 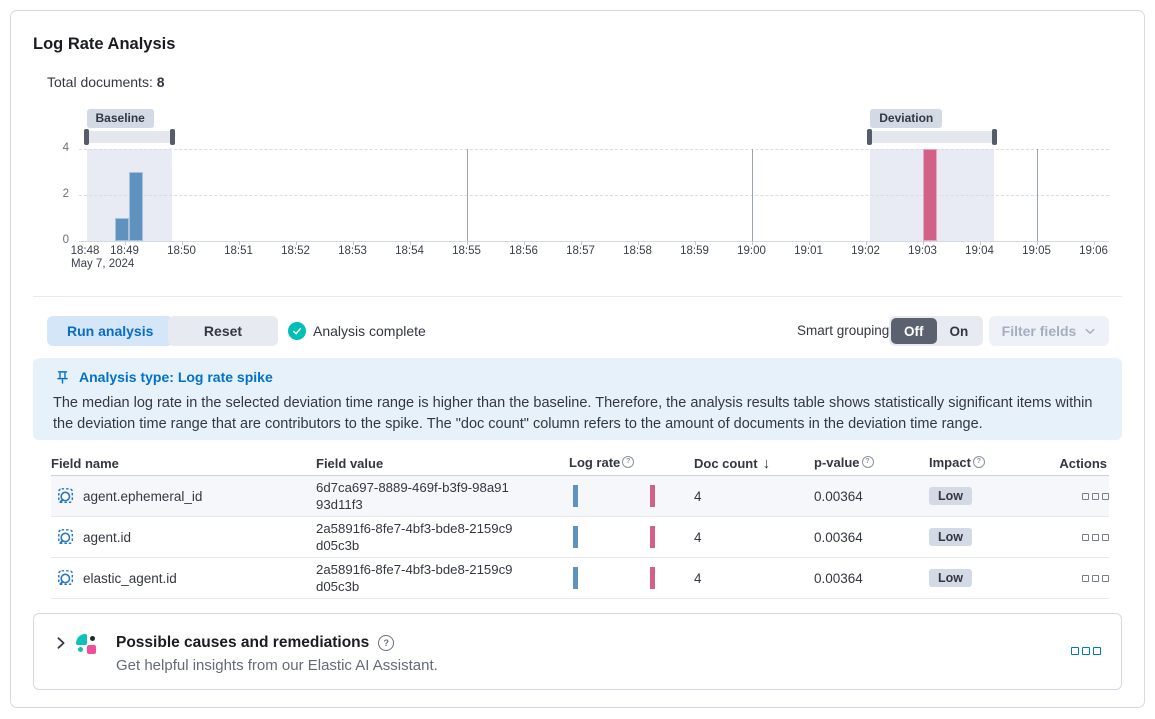 What do you see at coordinates (176, 377) in the screenshot?
I see `callout-title: Analysis type: Log rate spike` at bounding box center [176, 377].